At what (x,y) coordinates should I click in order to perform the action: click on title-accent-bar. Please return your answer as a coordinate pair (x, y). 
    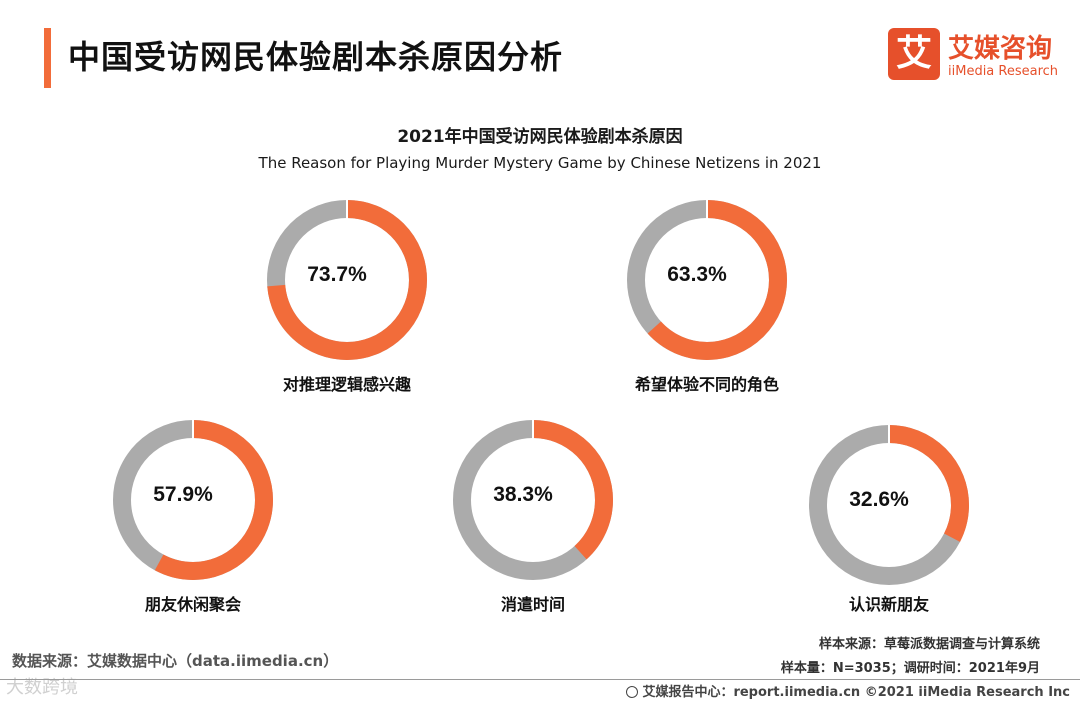
    Looking at the image, I should click on (47, 58).